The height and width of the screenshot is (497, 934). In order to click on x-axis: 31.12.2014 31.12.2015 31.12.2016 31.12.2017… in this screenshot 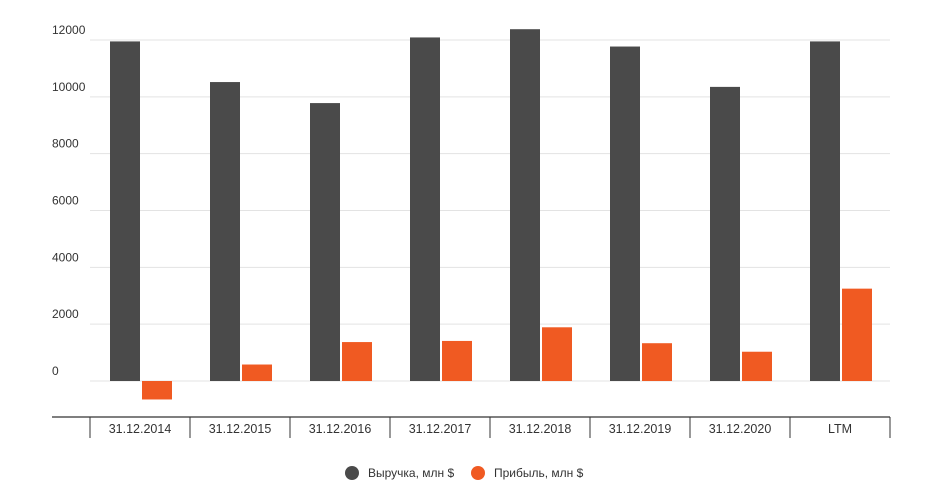, I will do `click(471, 427)`.